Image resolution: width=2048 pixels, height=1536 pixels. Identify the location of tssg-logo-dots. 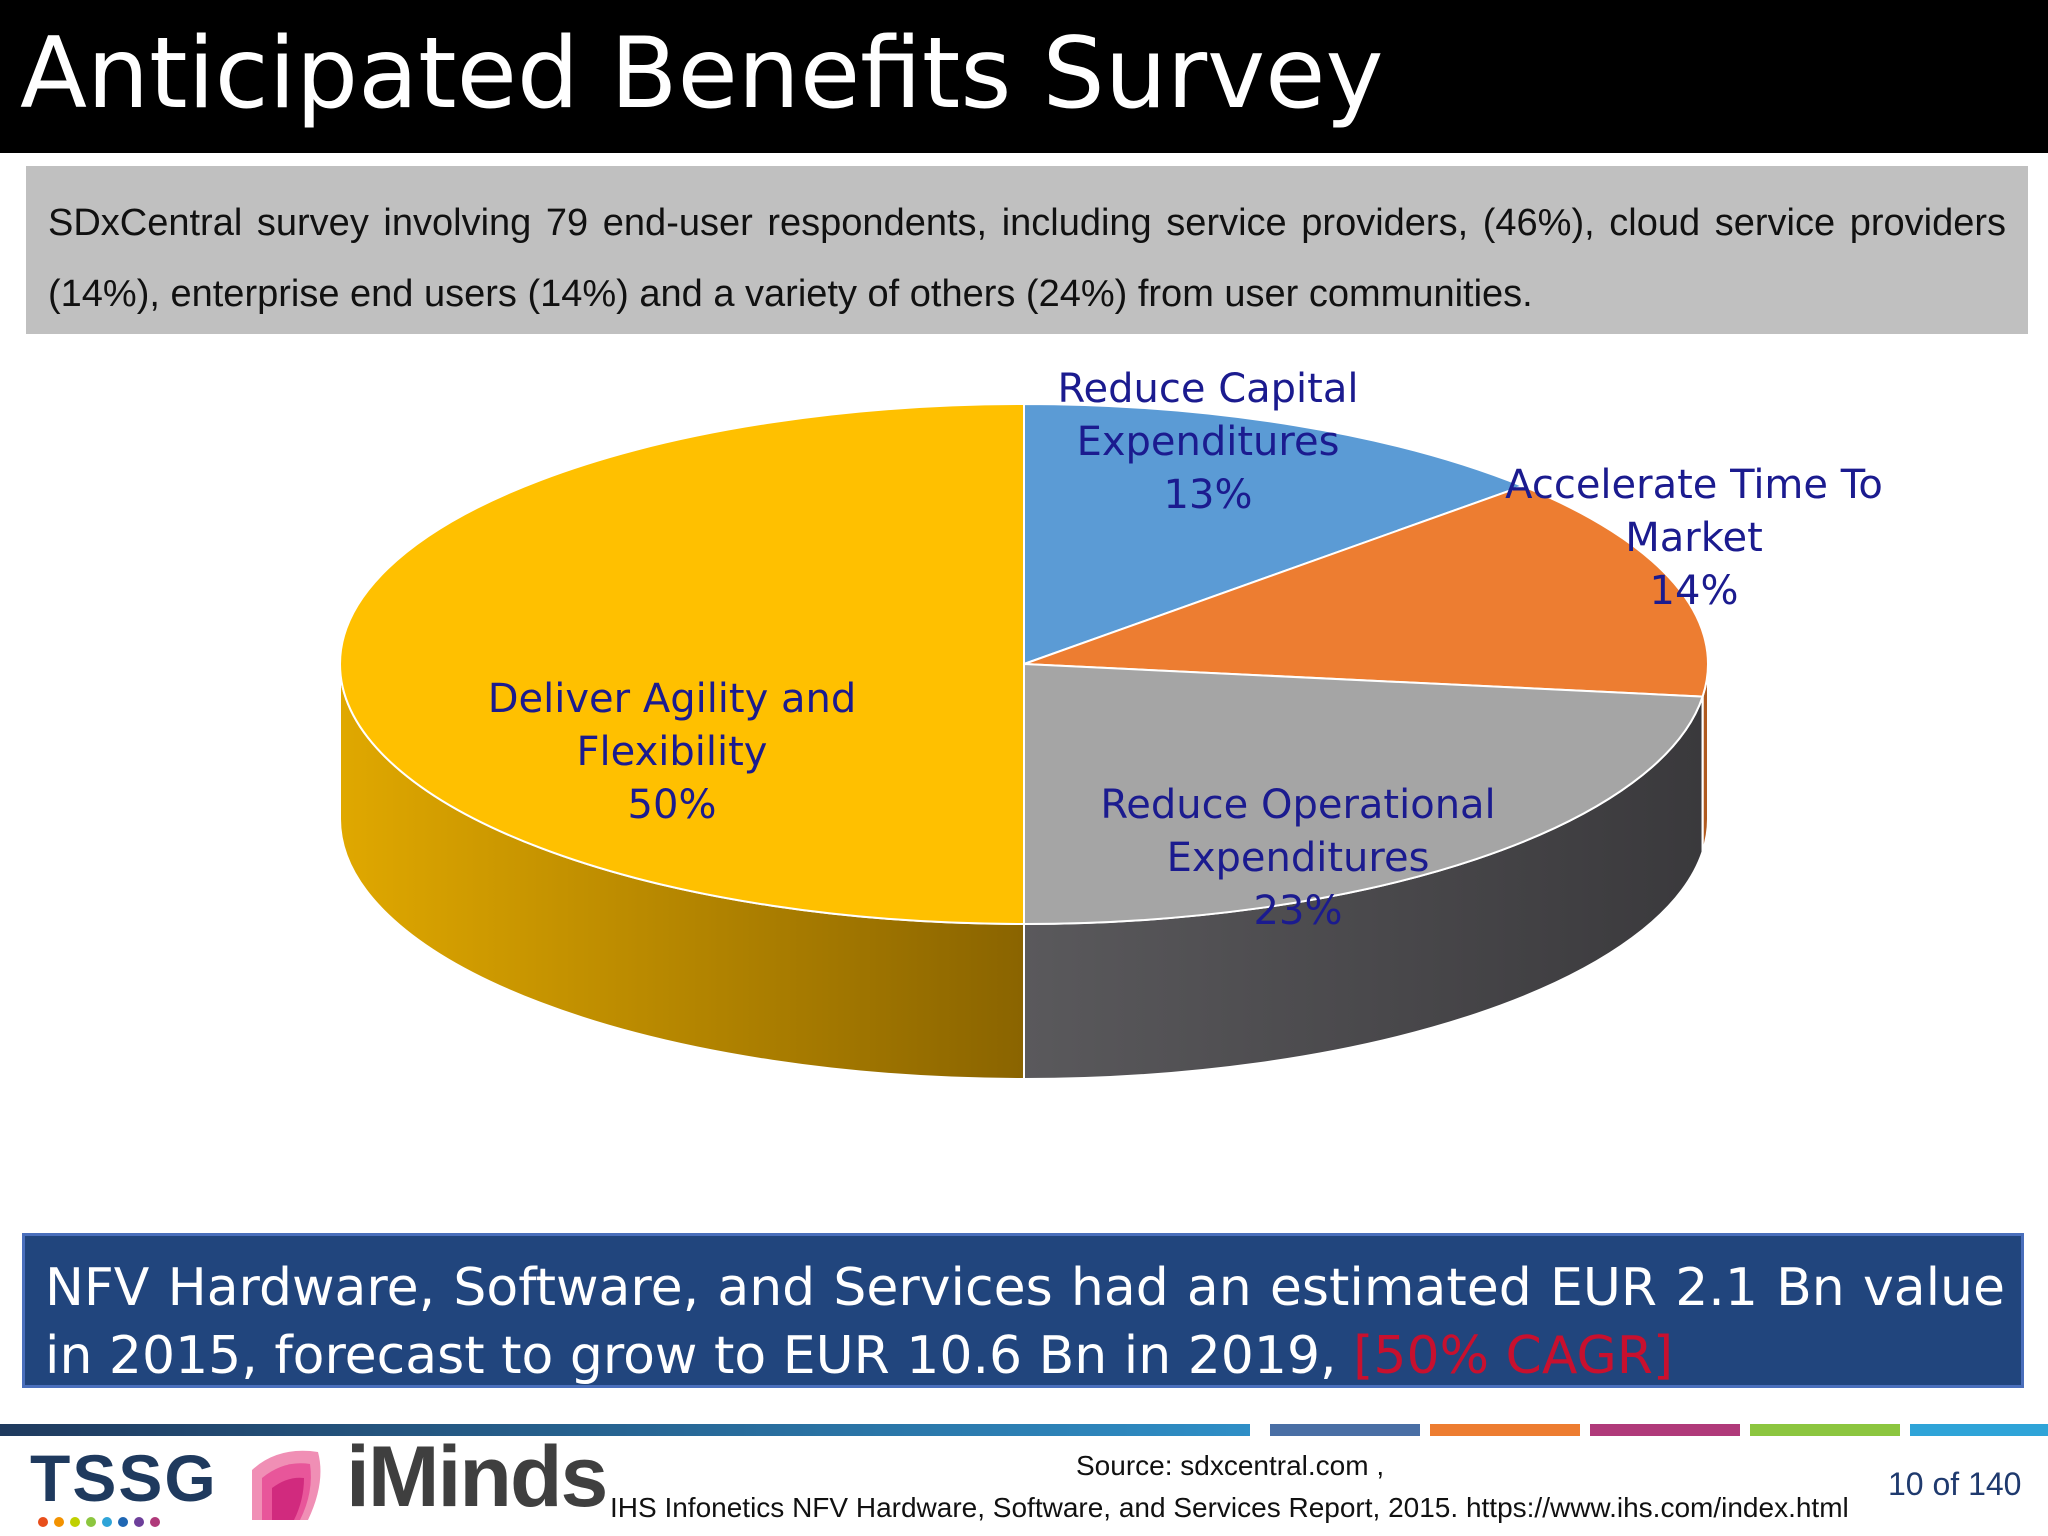
(102, 1521).